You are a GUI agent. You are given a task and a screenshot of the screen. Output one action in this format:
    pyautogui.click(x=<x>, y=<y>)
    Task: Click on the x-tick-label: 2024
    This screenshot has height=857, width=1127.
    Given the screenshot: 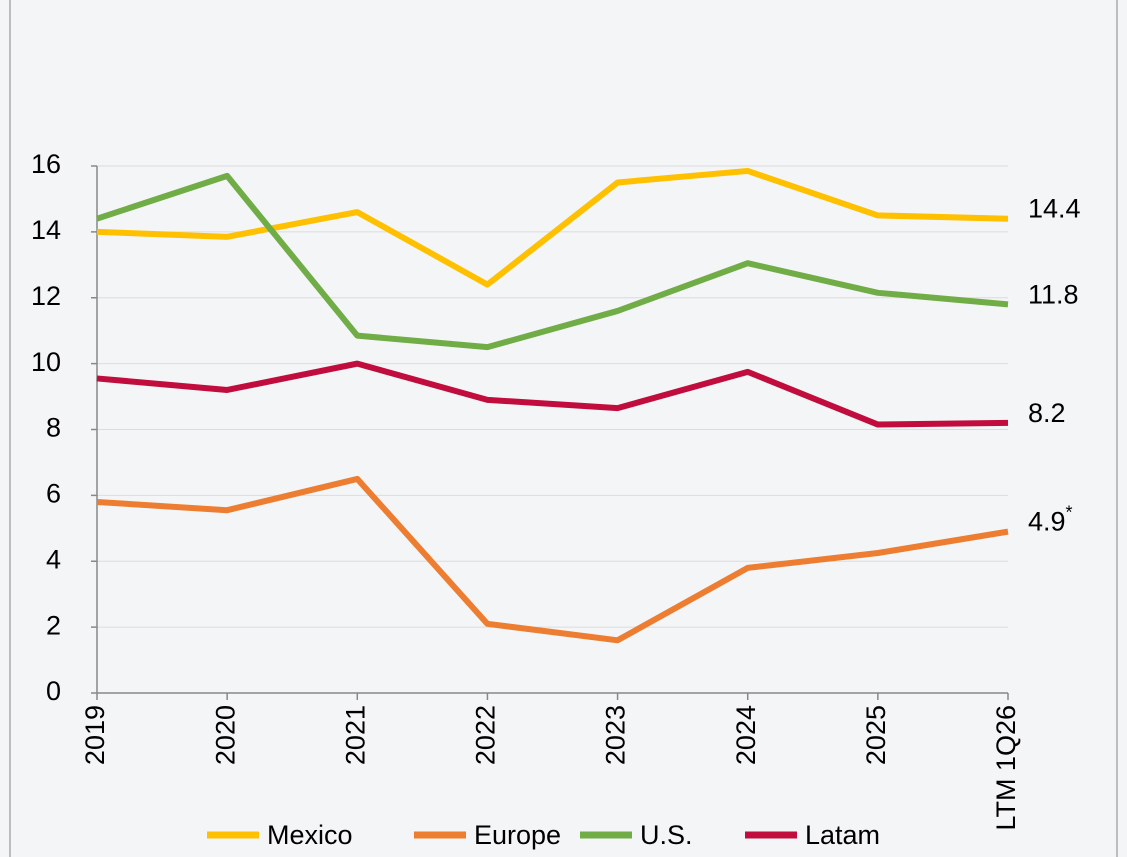 What is the action you would take?
    pyautogui.click(x=746, y=735)
    